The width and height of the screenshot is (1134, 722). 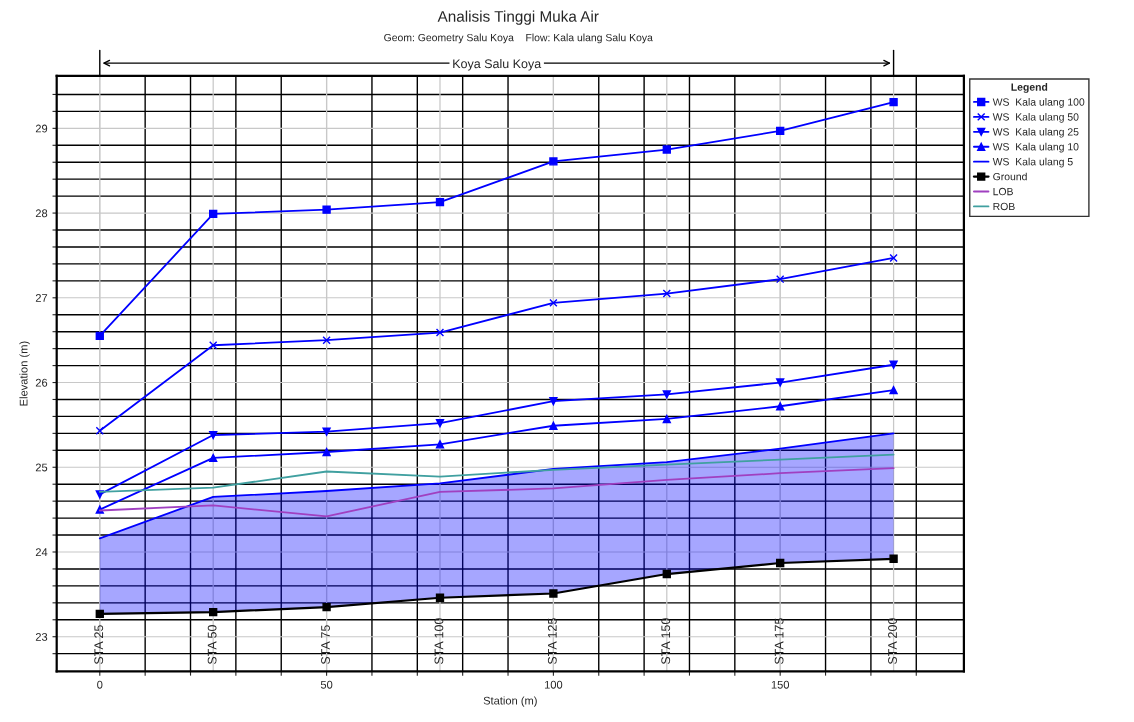 What do you see at coordinates (1010, 176) in the screenshot?
I see `legend-label: Ground` at bounding box center [1010, 176].